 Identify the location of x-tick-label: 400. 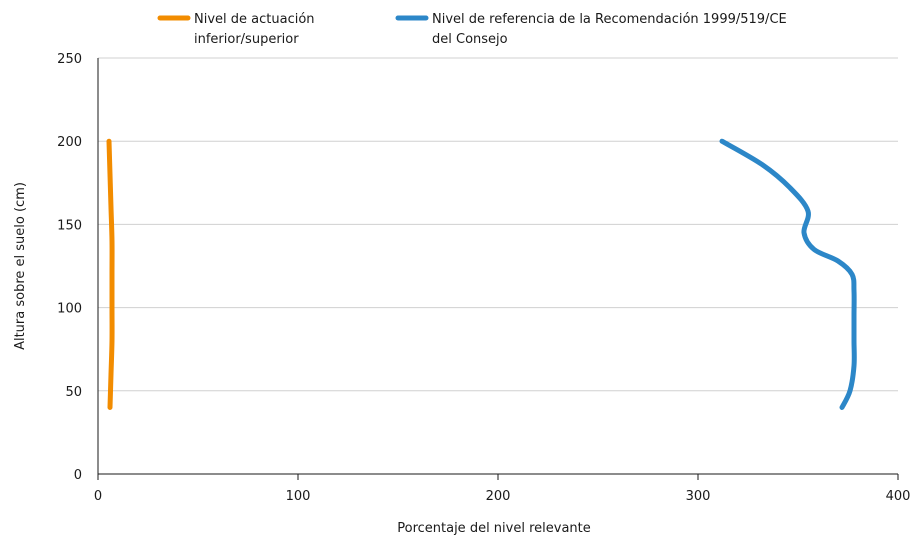
(898, 496).